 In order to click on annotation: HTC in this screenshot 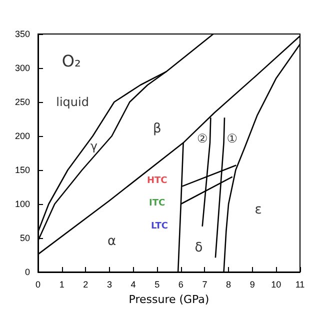, I will do `click(157, 181)`.